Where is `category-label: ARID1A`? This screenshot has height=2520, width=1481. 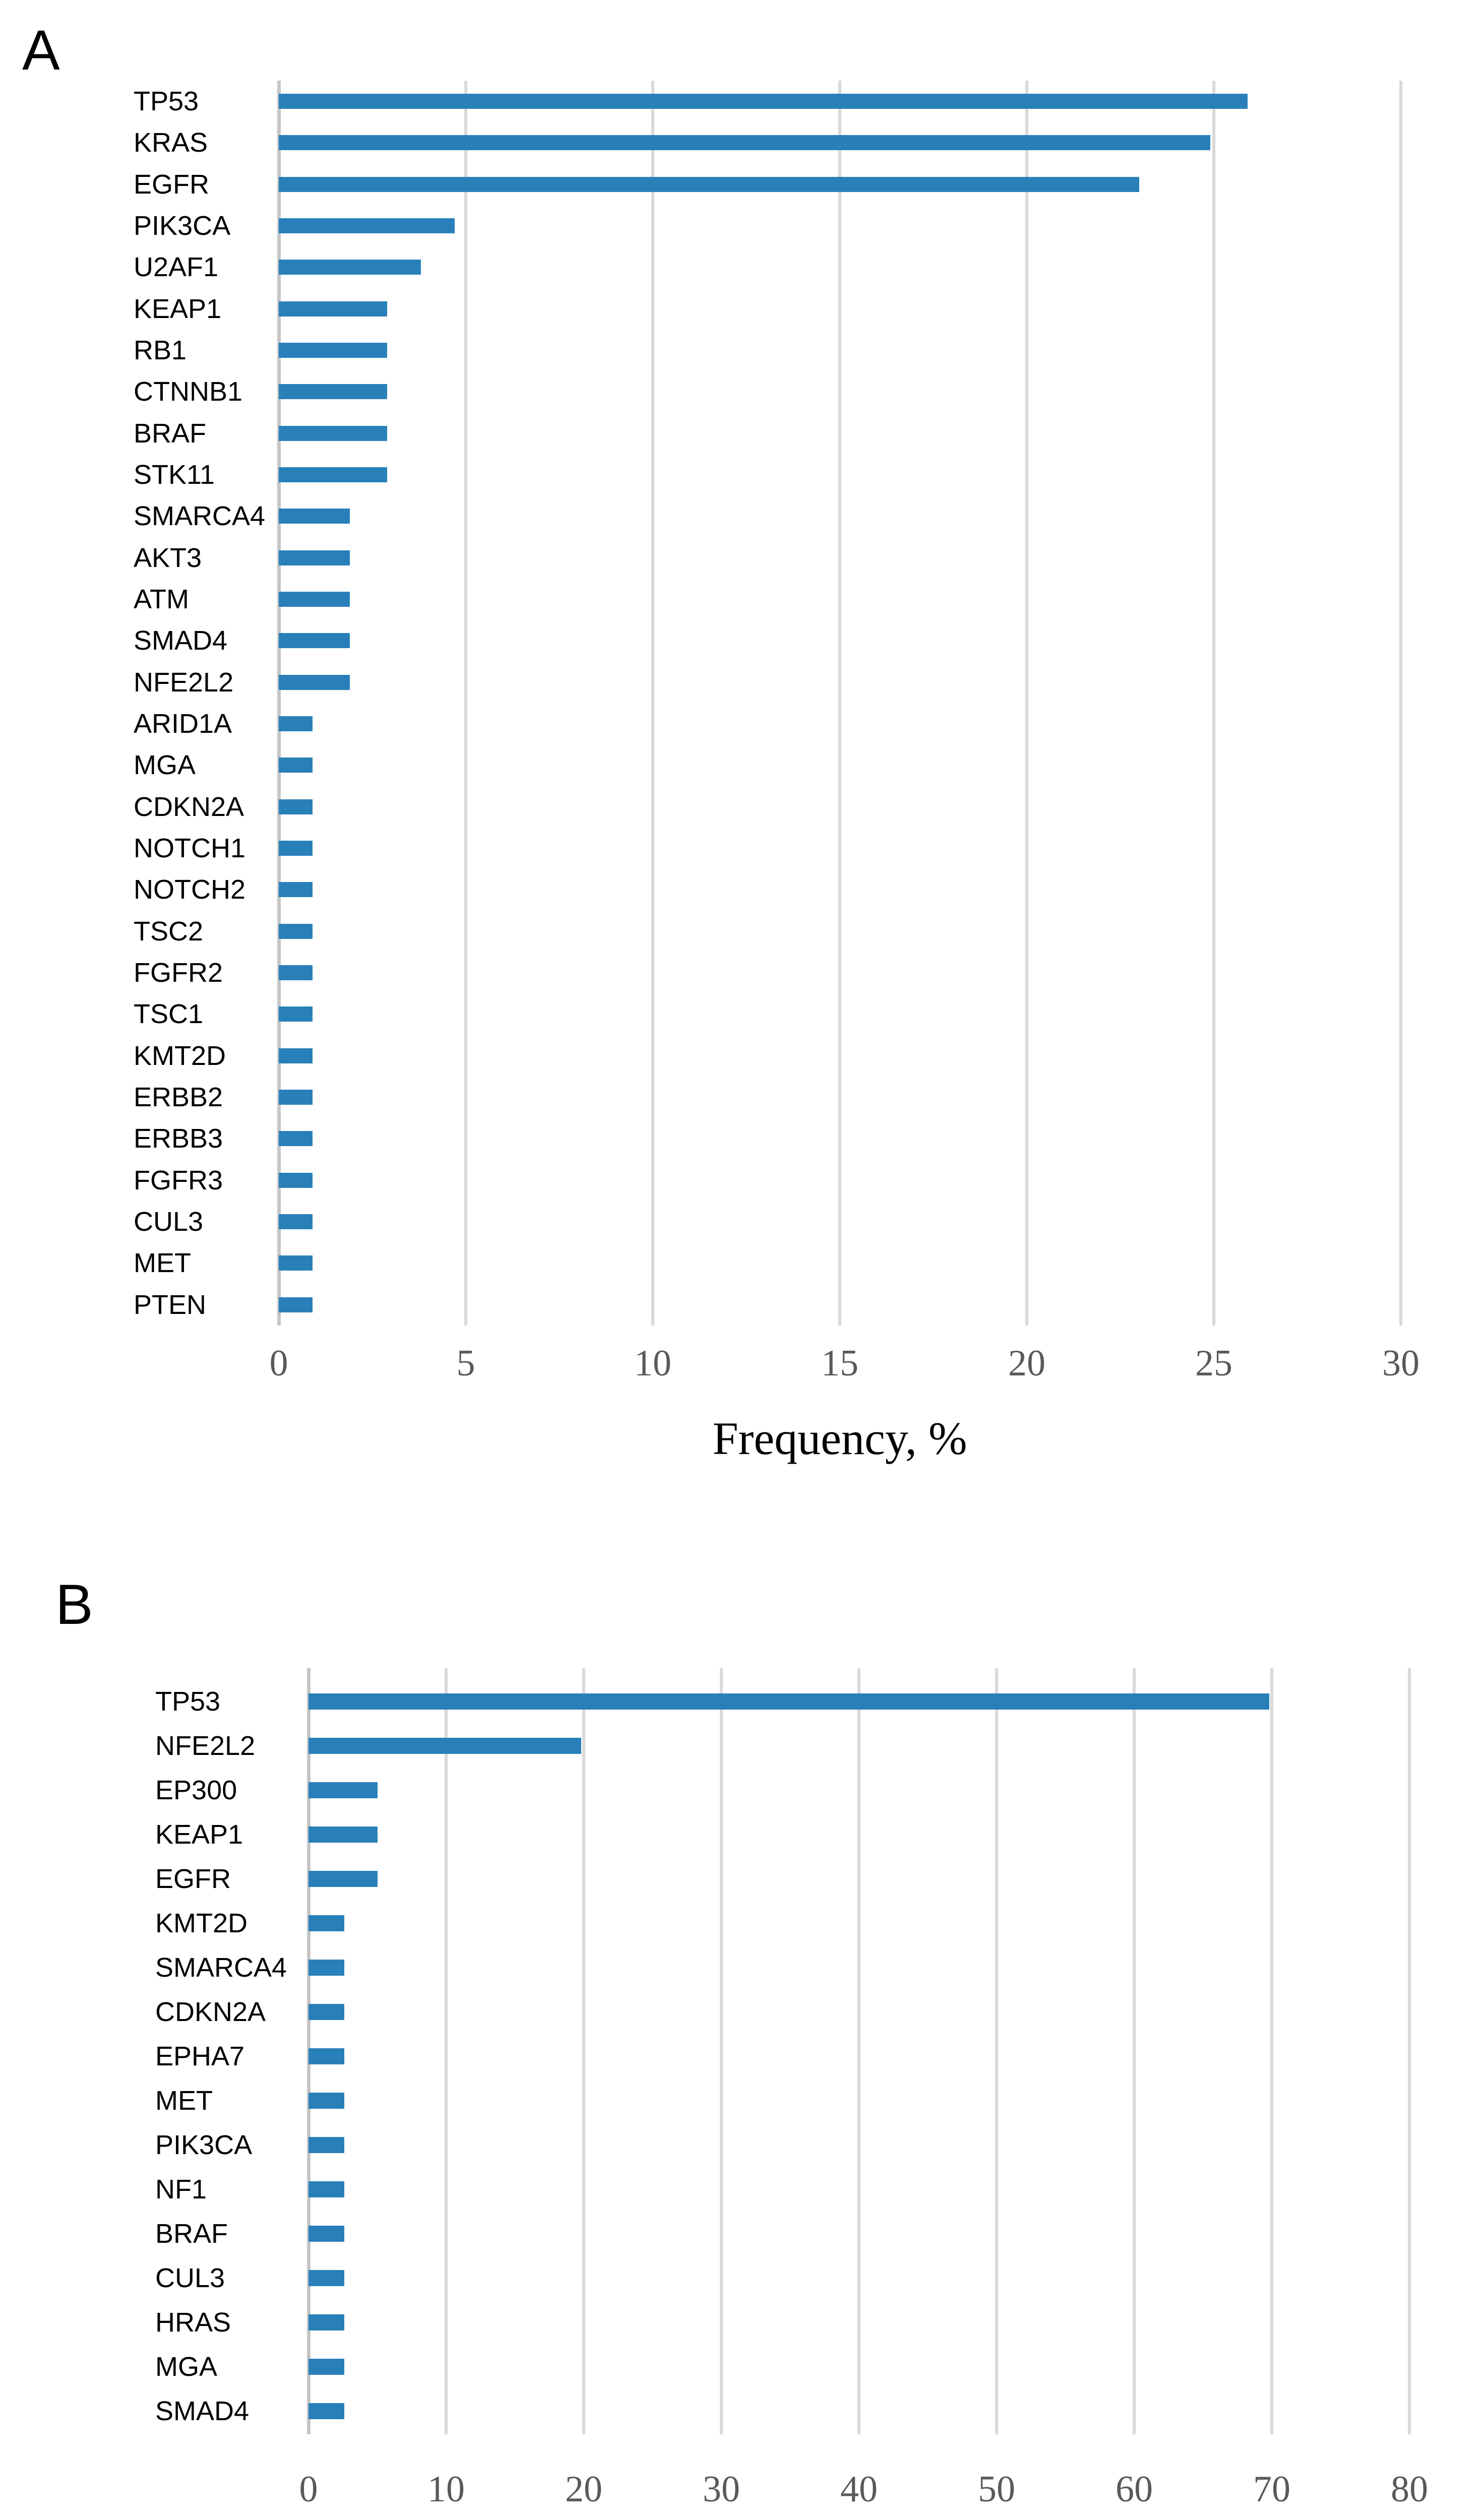
category-label: ARID1A is located at coordinates (183, 724).